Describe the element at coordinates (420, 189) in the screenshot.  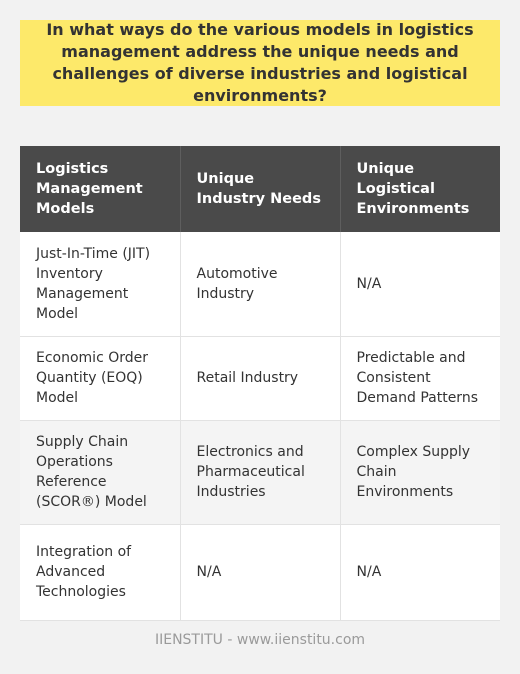
I see `column-header-logistical-environments: Unique Logistical Environments` at that location.